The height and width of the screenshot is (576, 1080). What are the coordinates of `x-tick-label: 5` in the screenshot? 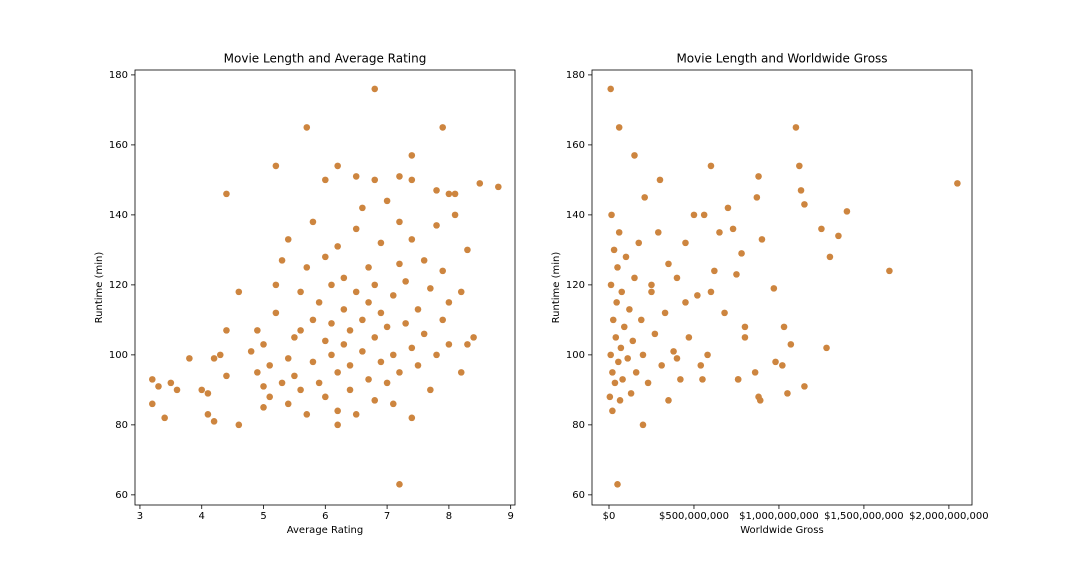 It's located at (263, 516).